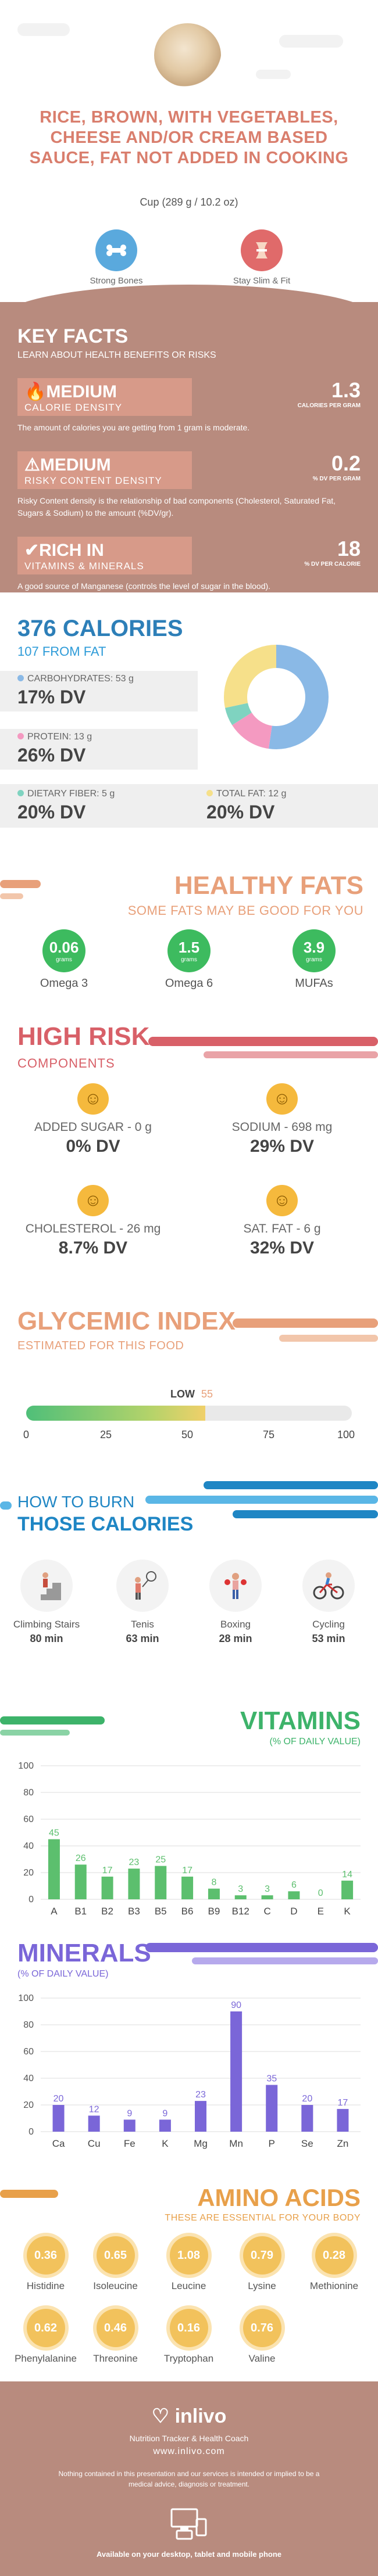 This screenshot has height=2576, width=378. What do you see at coordinates (64, 959) in the screenshot?
I see `fat-omega3: 0.06 grams Omega 3` at bounding box center [64, 959].